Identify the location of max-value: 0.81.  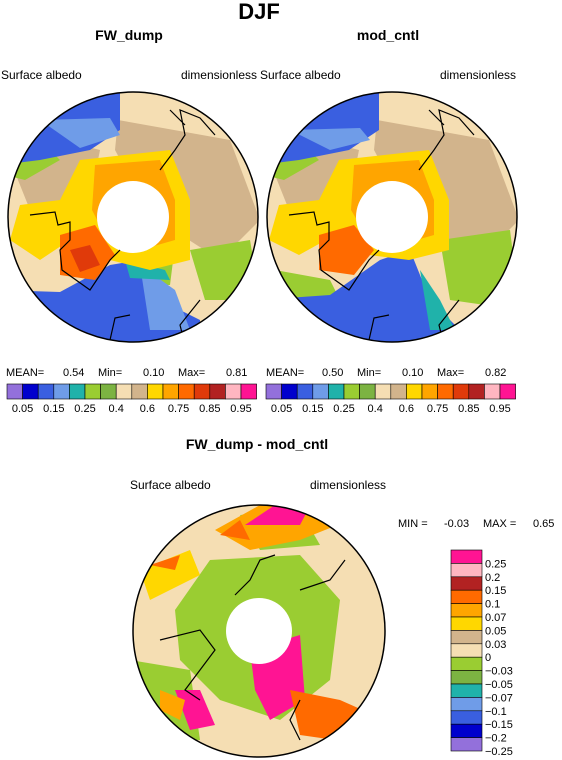
(236, 373).